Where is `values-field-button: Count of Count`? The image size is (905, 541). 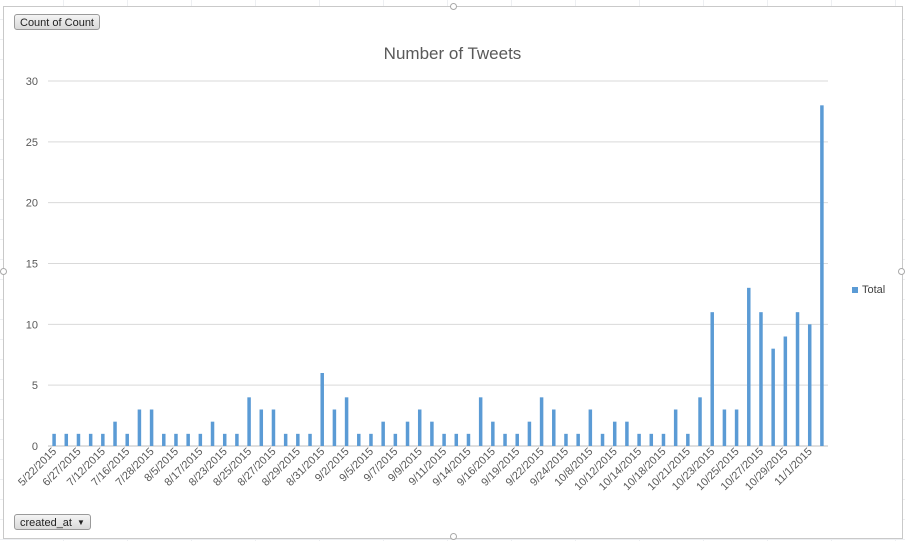
values-field-button: Count of Count is located at coordinates (57, 22).